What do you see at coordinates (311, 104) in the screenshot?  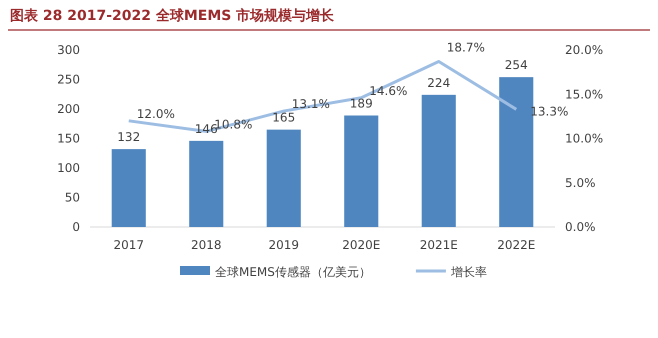 I see `data-label: 13.1%` at bounding box center [311, 104].